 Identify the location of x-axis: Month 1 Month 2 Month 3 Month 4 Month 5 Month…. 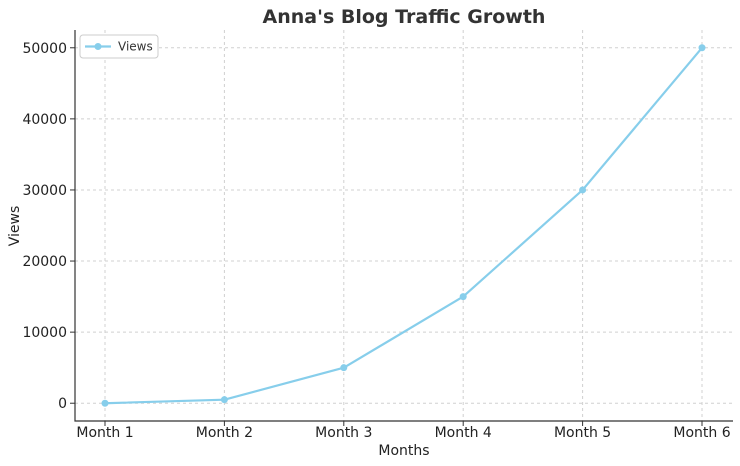
(403, 431).